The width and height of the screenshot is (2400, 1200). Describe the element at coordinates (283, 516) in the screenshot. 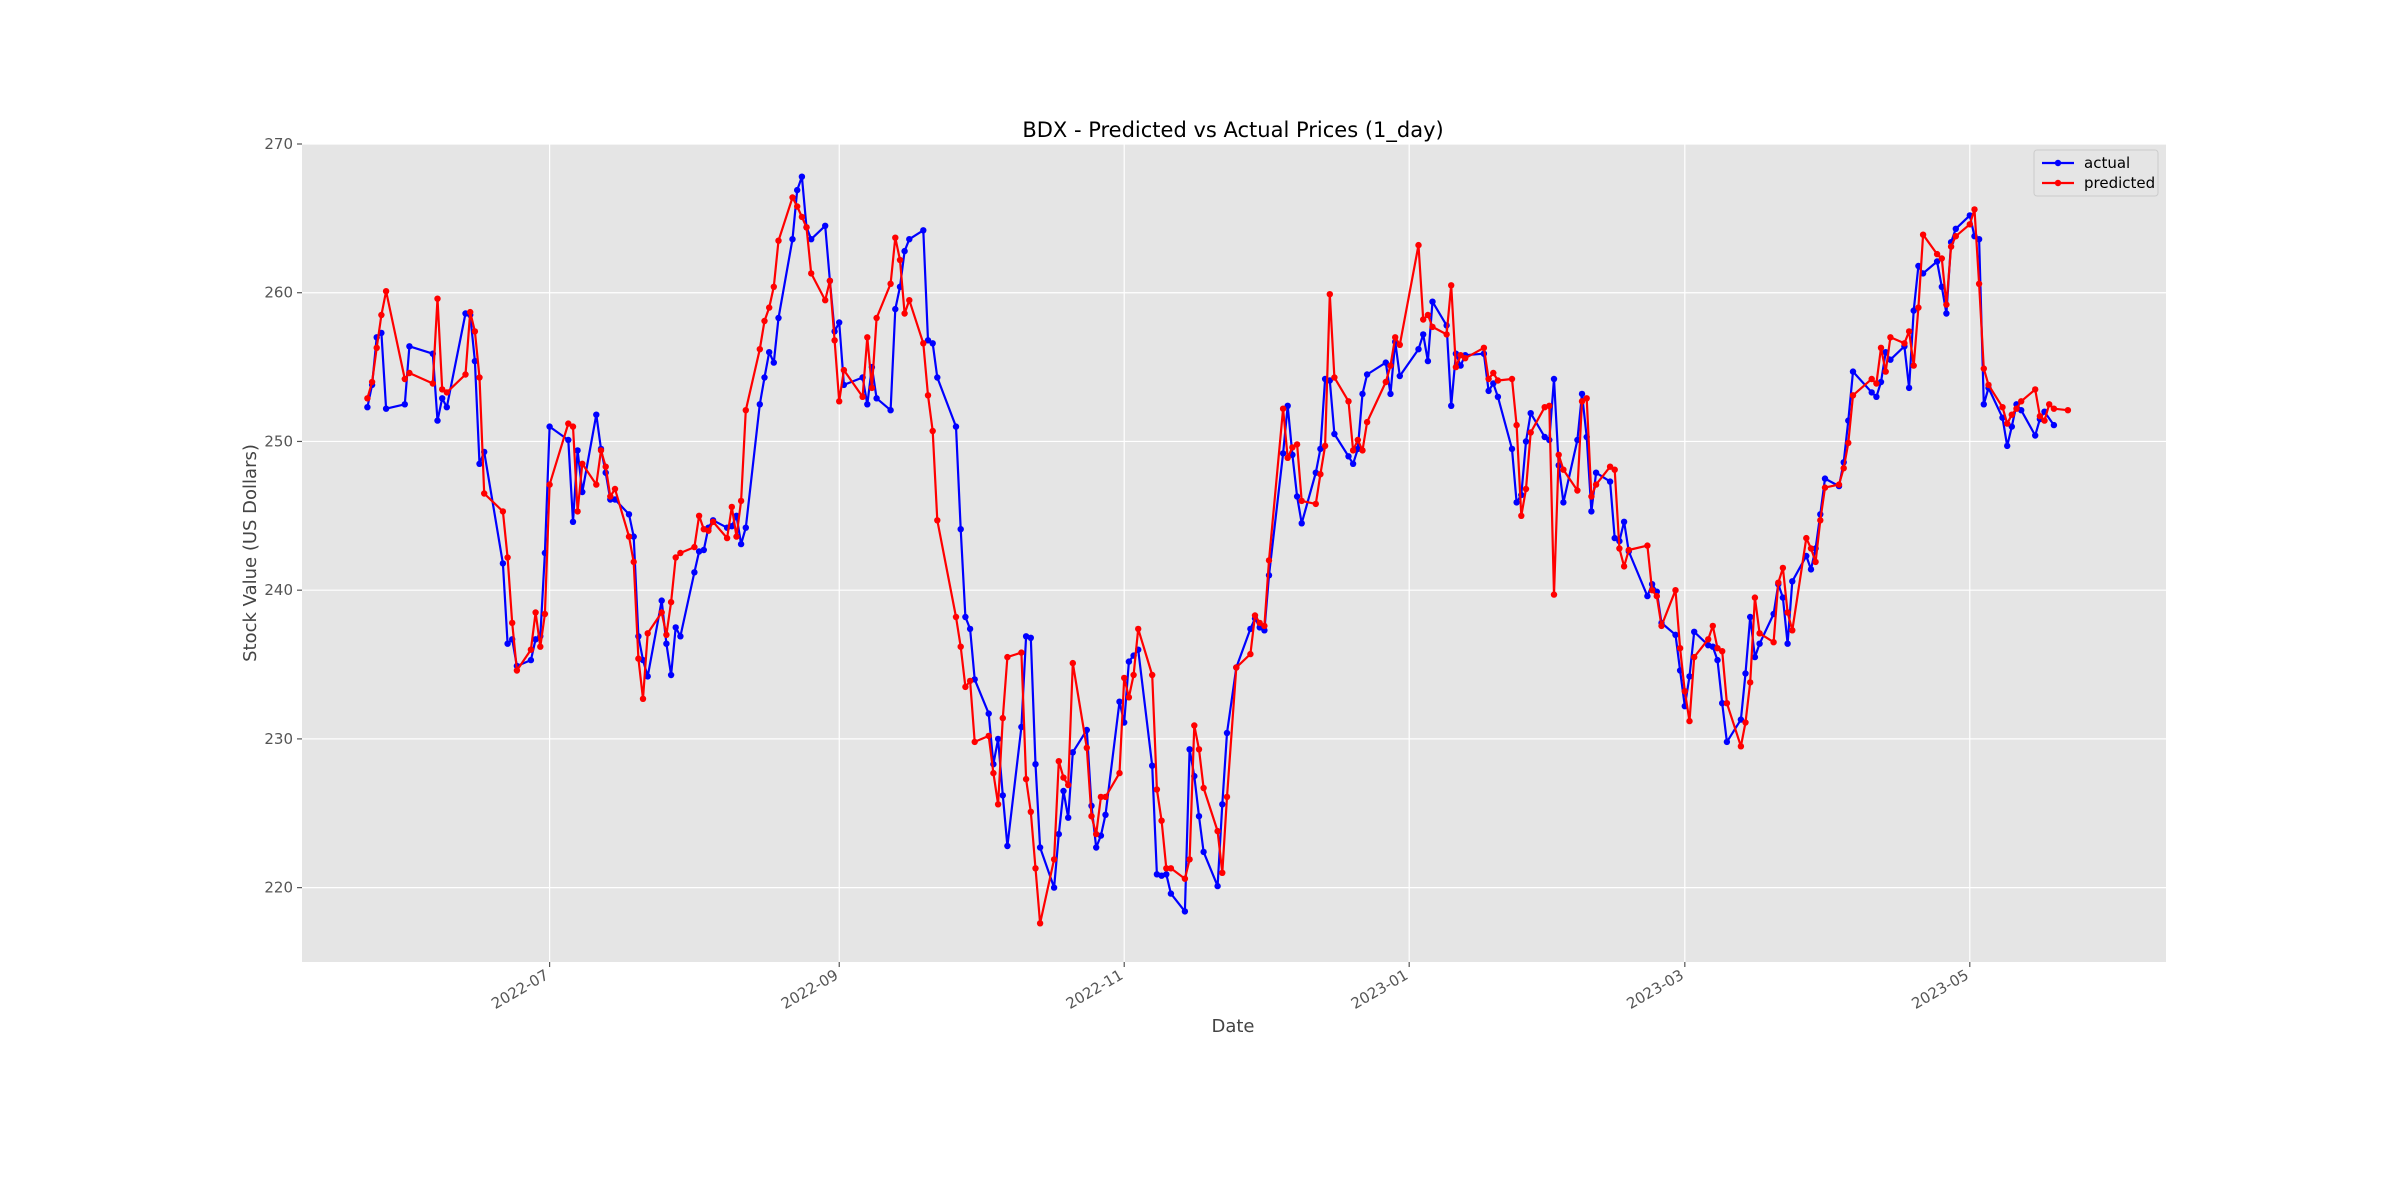

I see `y-axis-ticks: 220 230 240 250 260 270` at that location.